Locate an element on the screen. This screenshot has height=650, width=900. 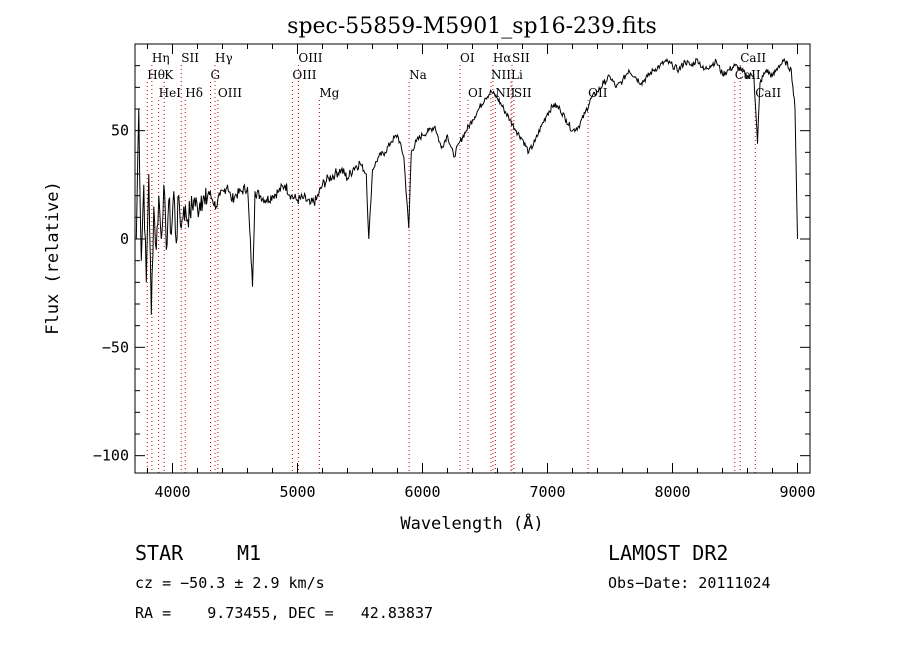
line-marker-label-24: CaII is located at coordinates (768, 93).